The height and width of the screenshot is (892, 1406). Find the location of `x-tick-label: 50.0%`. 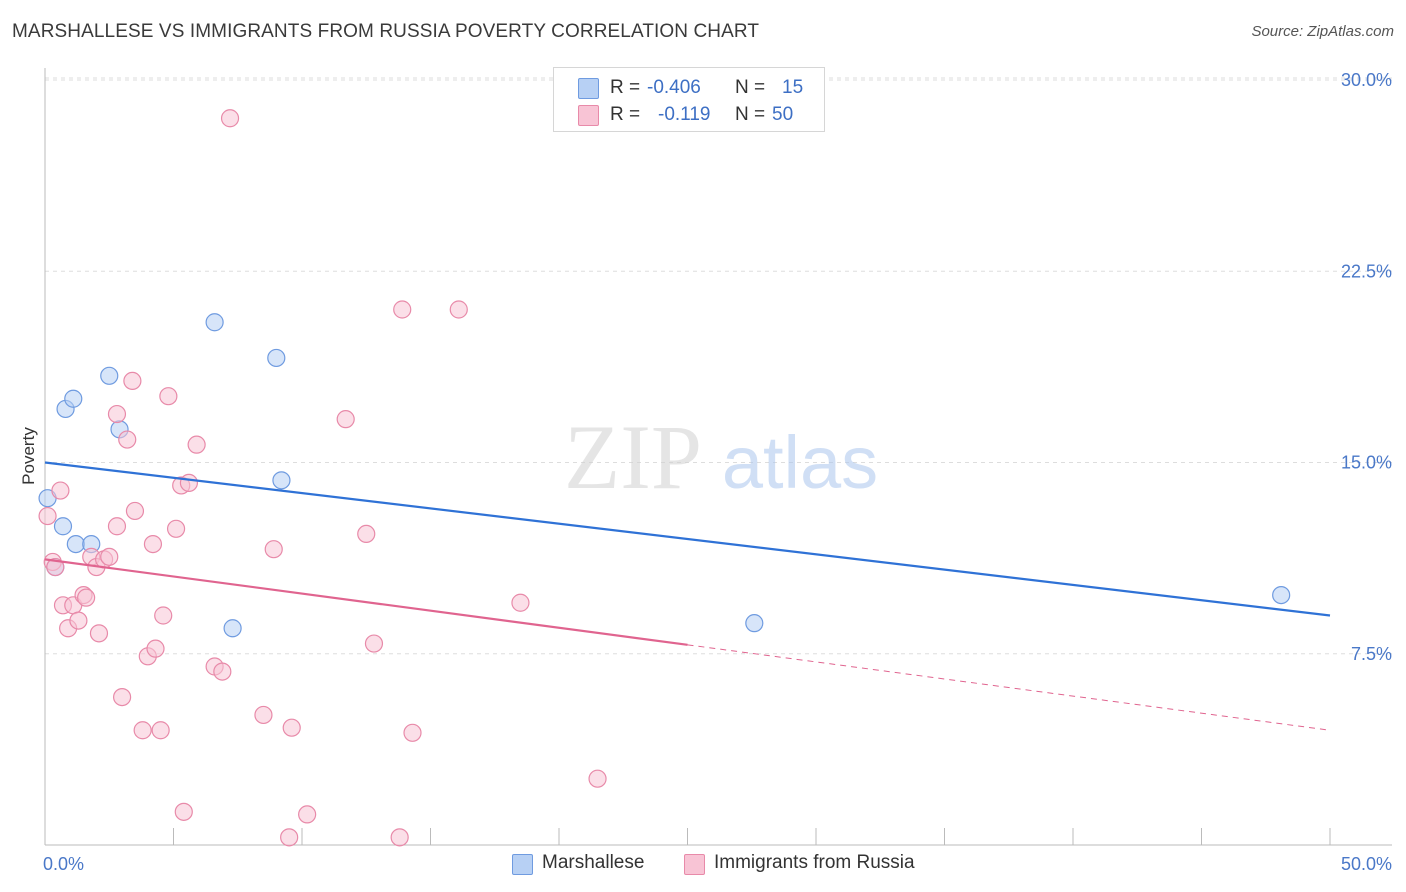

x-tick-label: 50.0% is located at coordinates (1366, 864).